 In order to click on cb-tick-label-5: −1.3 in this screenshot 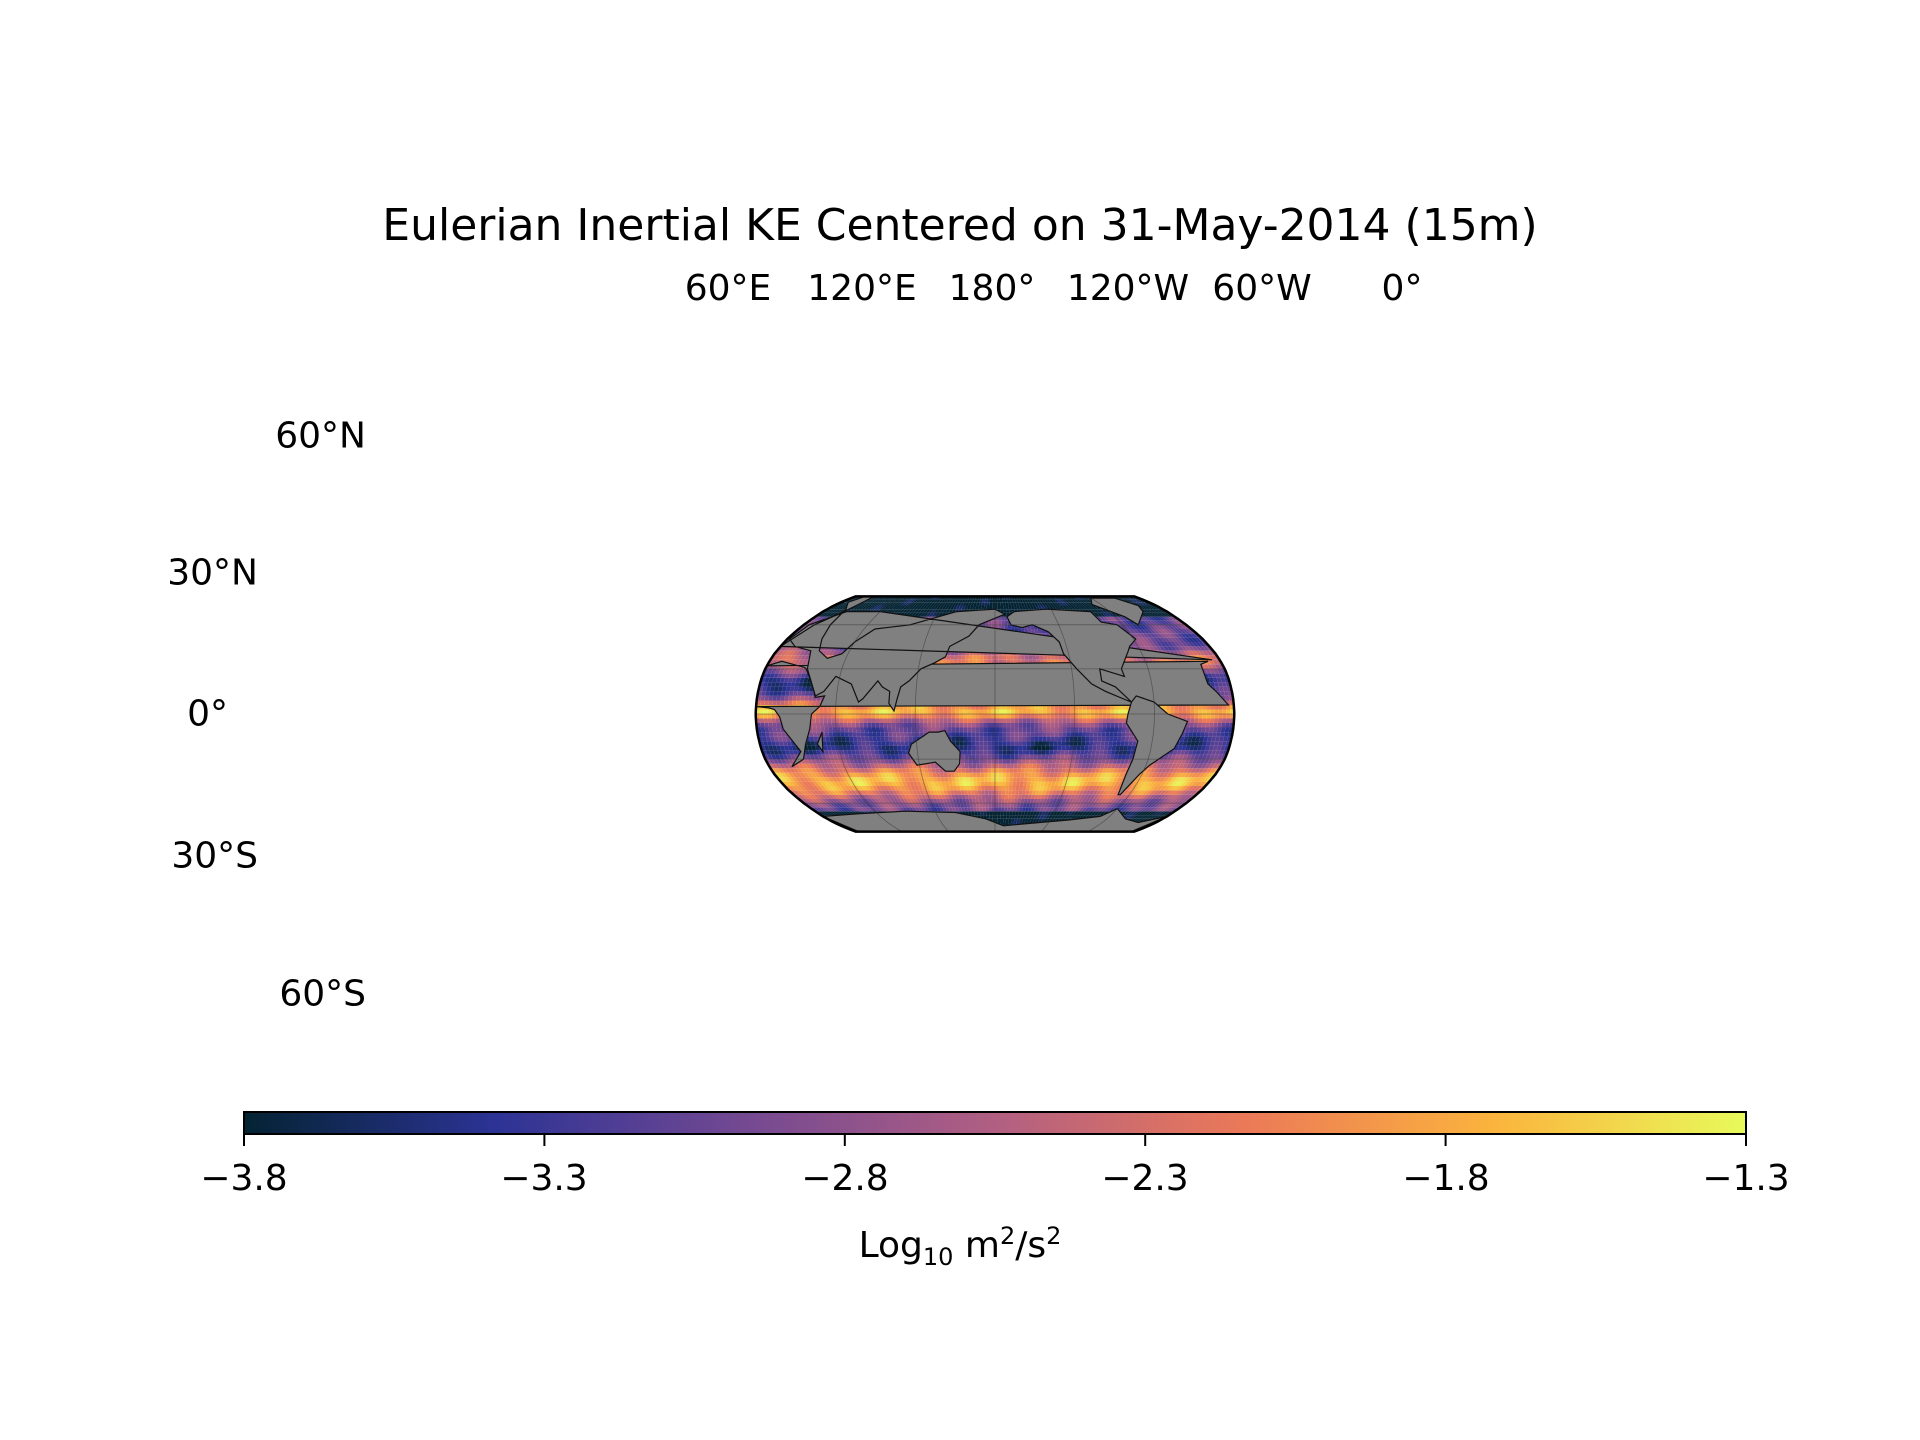, I will do `click(1746, 1178)`.